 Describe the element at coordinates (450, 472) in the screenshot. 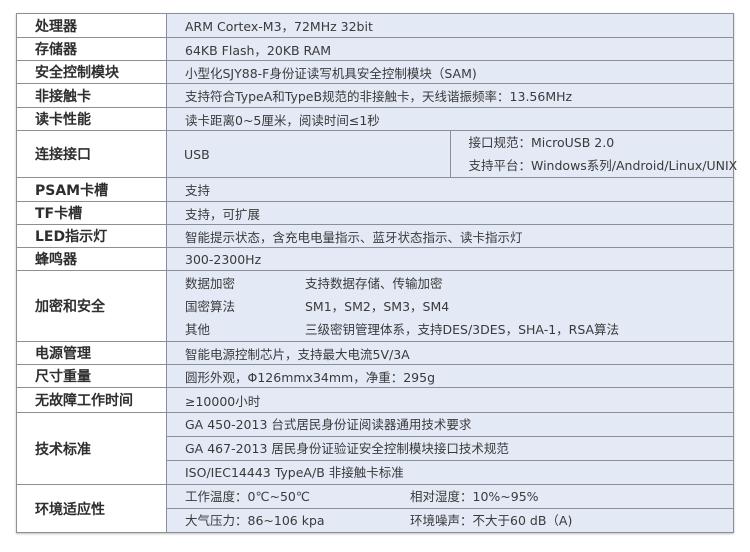

I see `standard-item: ISO/IEC14443 TypeA/B 非接触卡标准` at that location.